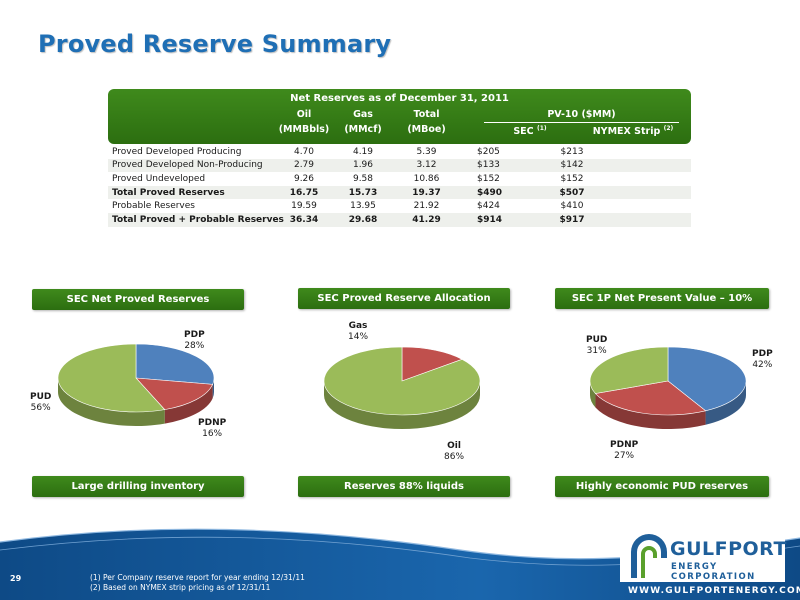 This screenshot has width=800, height=600. I want to click on row-name: Probable Reserves, so click(153, 206).